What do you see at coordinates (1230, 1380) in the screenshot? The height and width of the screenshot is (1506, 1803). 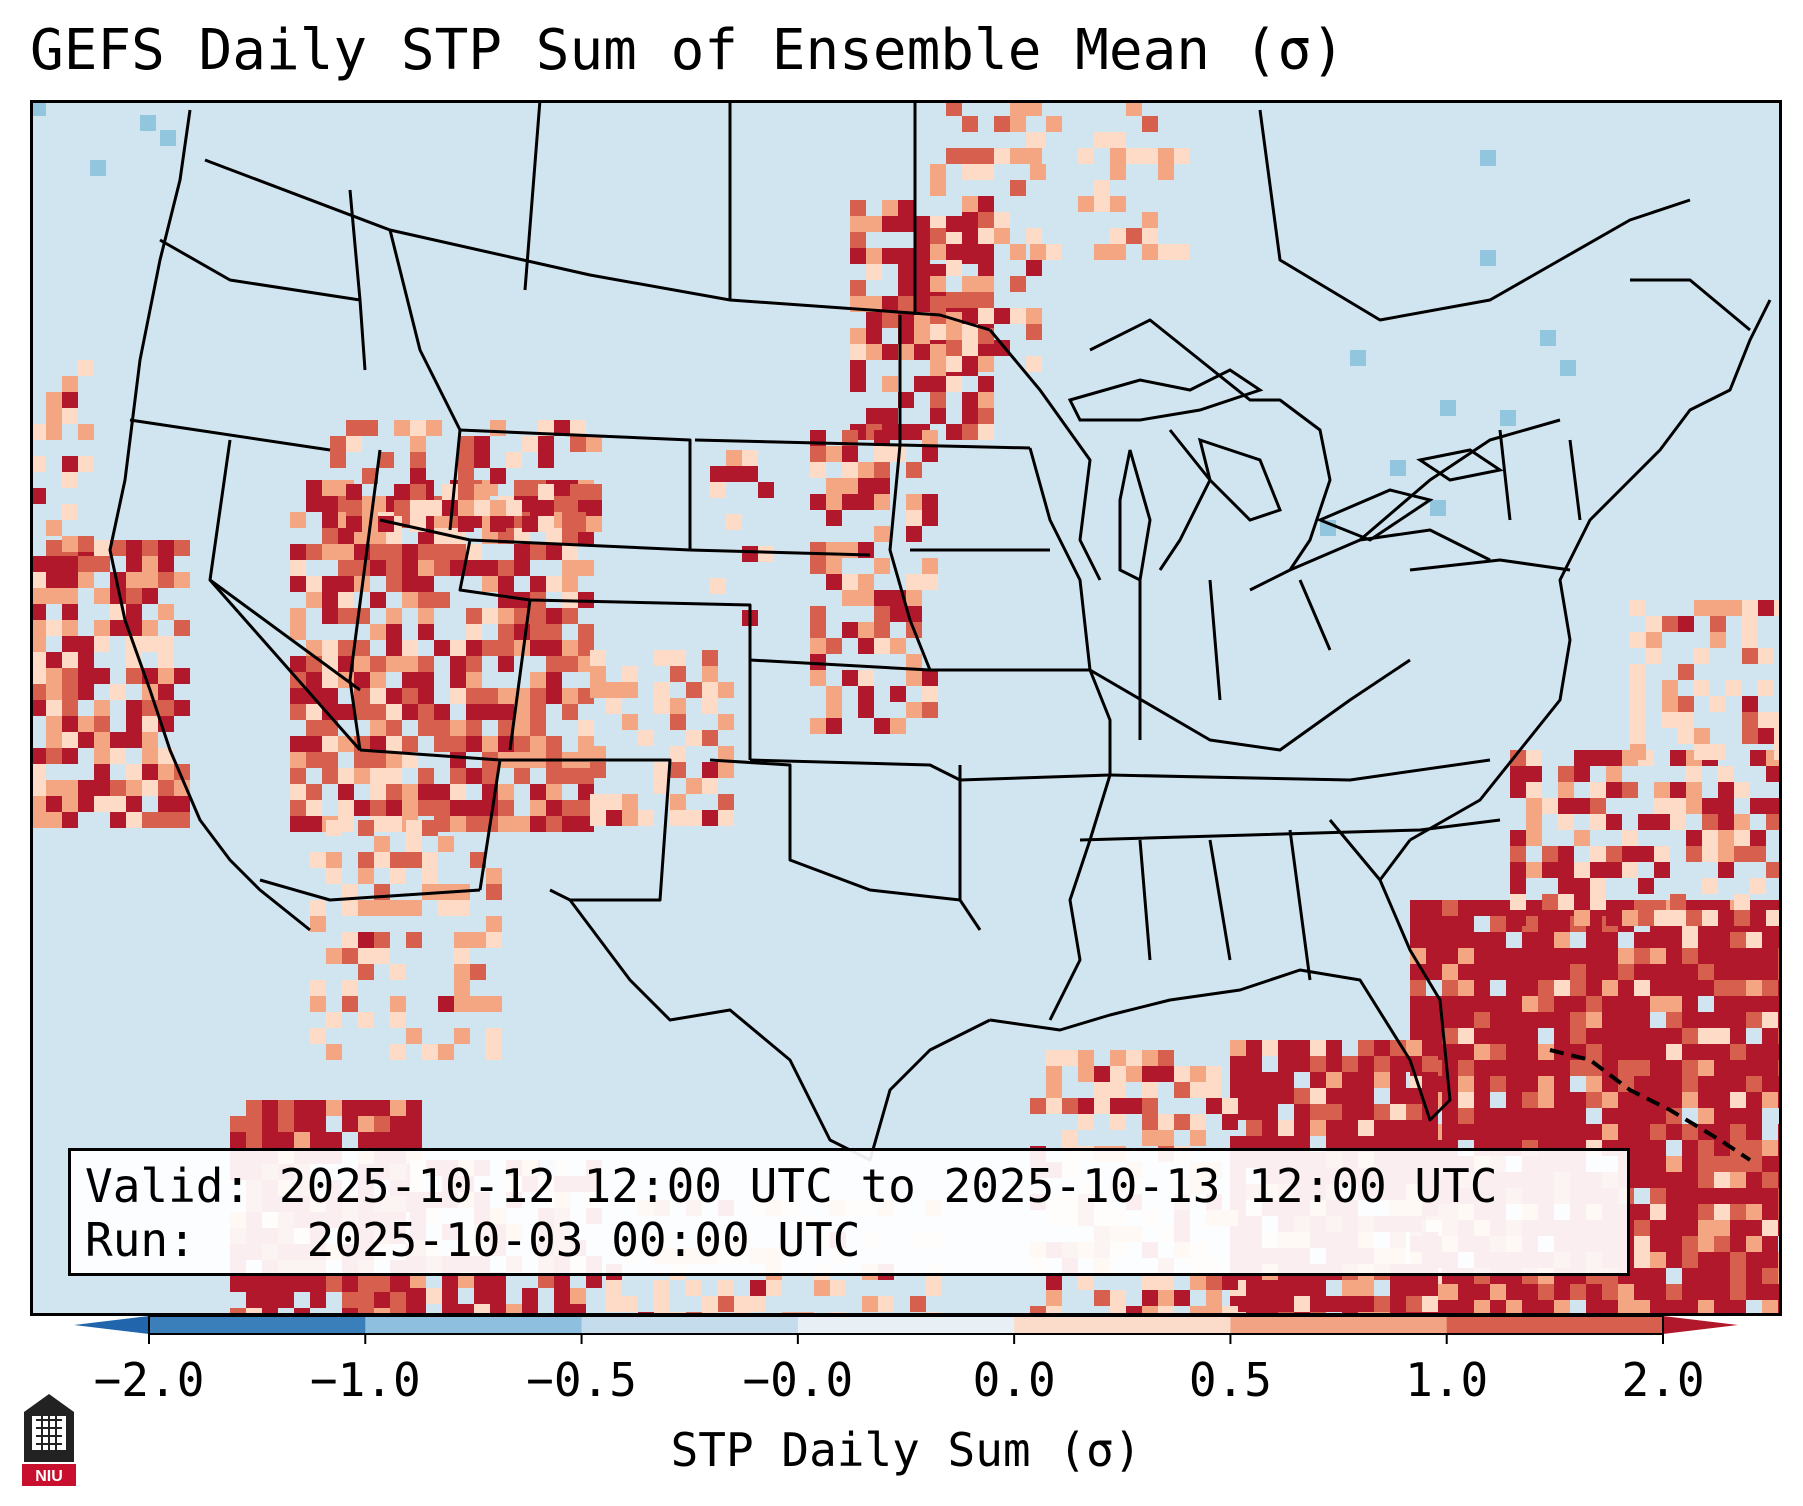 I see `colorbar-tick-label: 0.5` at bounding box center [1230, 1380].